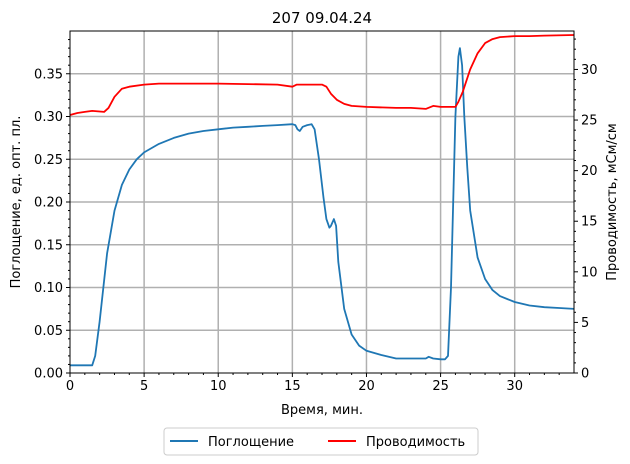 The height and width of the screenshot is (464, 630). I want to click on y-right-tick-label: 10, so click(589, 272).